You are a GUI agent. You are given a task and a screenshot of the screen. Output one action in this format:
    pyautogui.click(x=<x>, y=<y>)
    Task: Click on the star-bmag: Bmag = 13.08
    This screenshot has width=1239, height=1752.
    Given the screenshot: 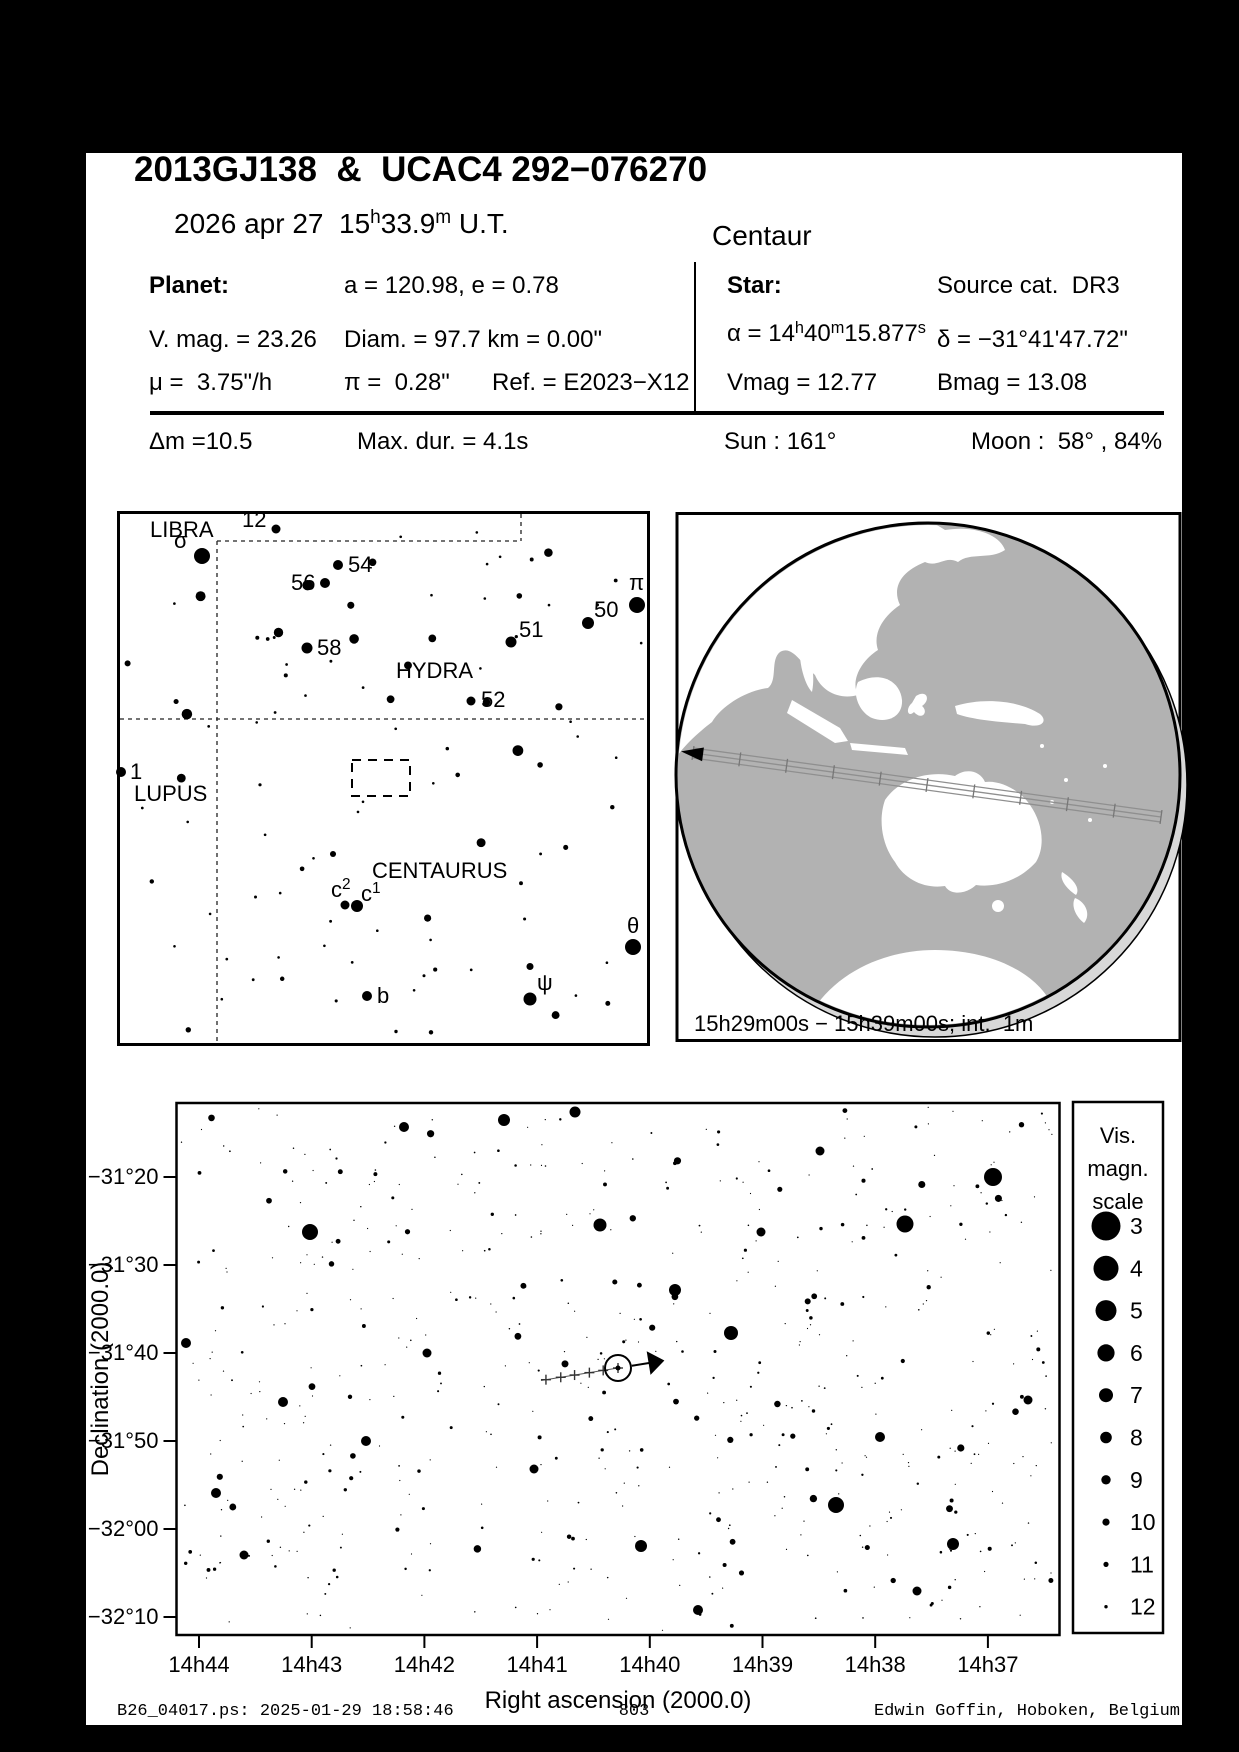 What is the action you would take?
    pyautogui.click(x=1012, y=382)
    